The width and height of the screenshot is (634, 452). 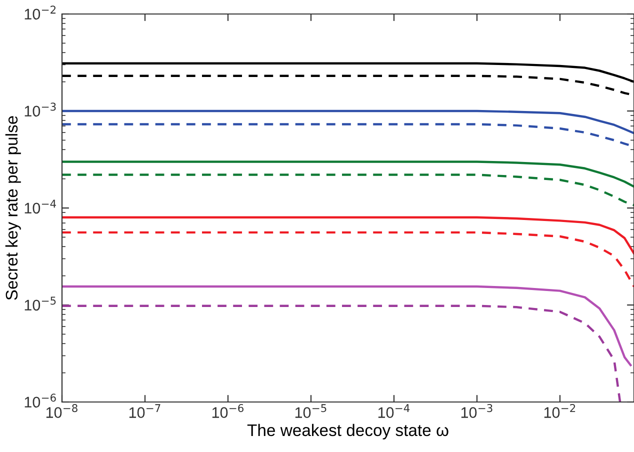 I want to click on y-tick-label: 10$^{−5}$, so click(x=40, y=303).